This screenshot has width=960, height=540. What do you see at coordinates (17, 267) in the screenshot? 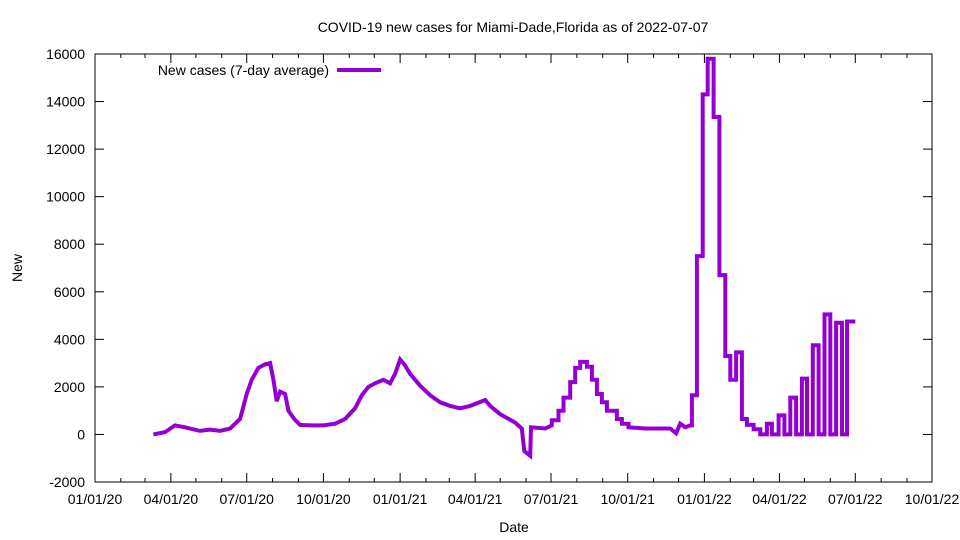
I see `y-axis-label: New` at bounding box center [17, 267].